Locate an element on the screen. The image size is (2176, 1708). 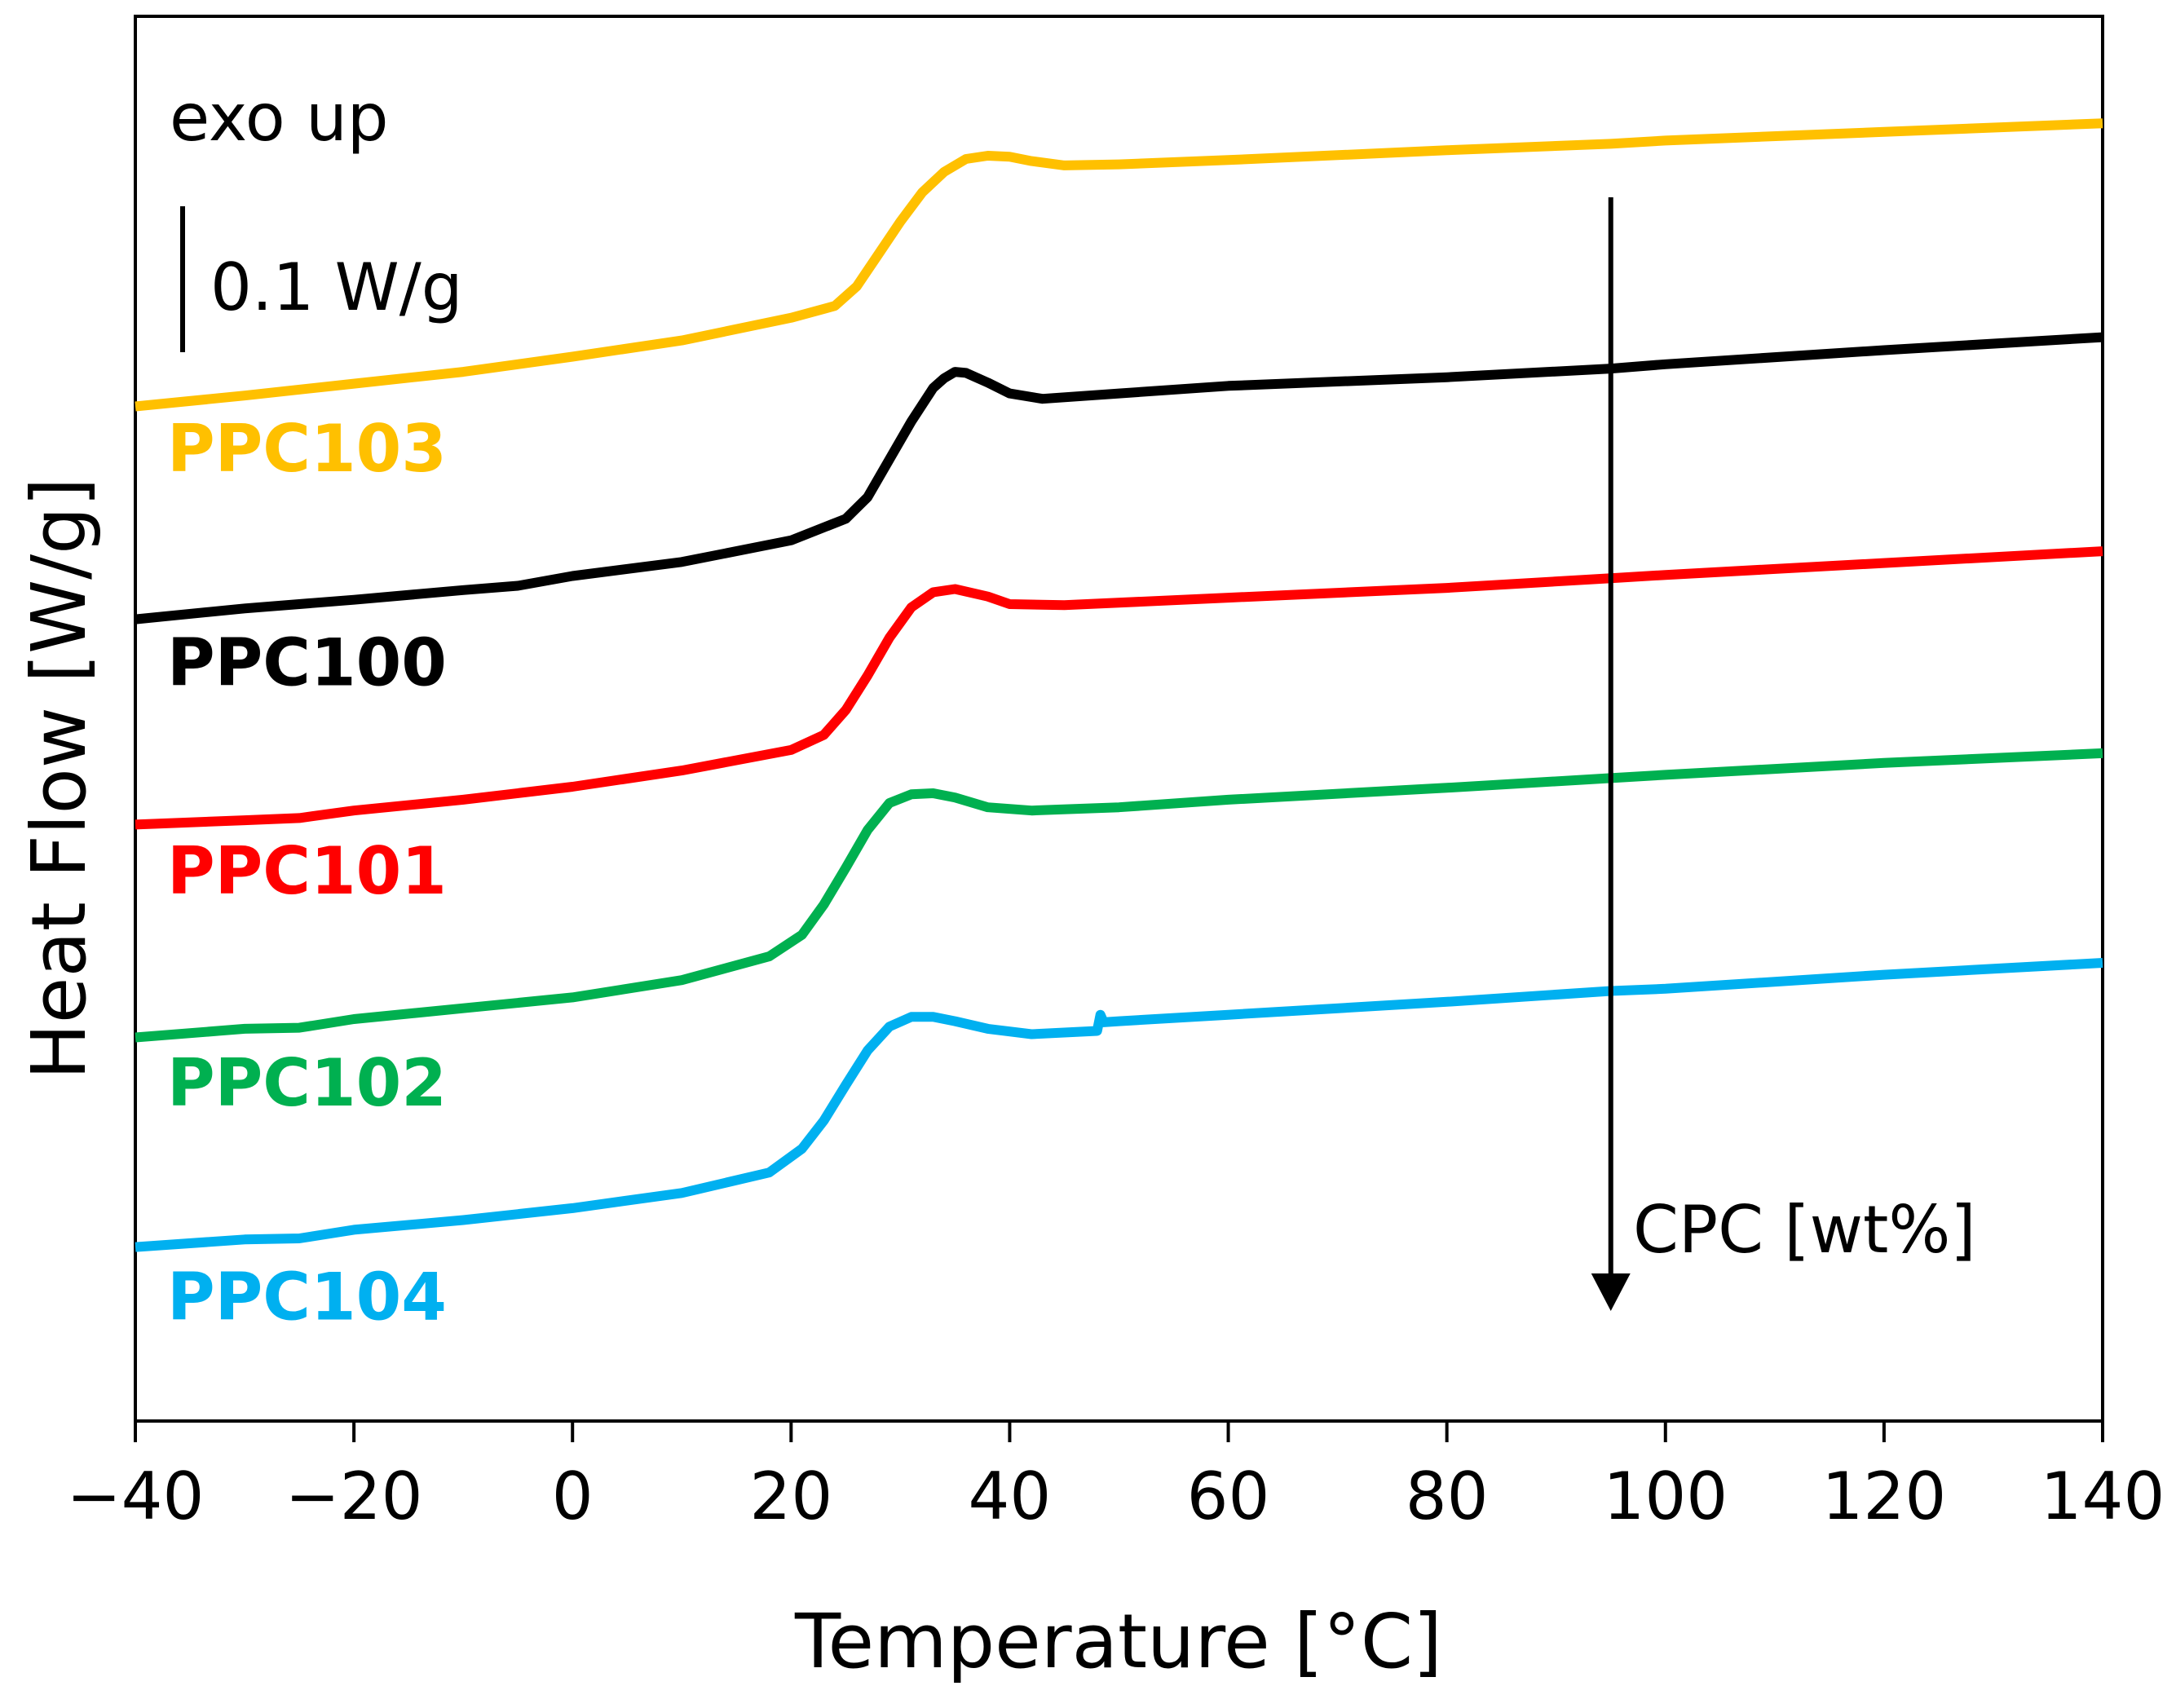
x-axis-ticks: −40 −20 0 20 40 60 80 100 120 140 is located at coordinates (1116, 1477).